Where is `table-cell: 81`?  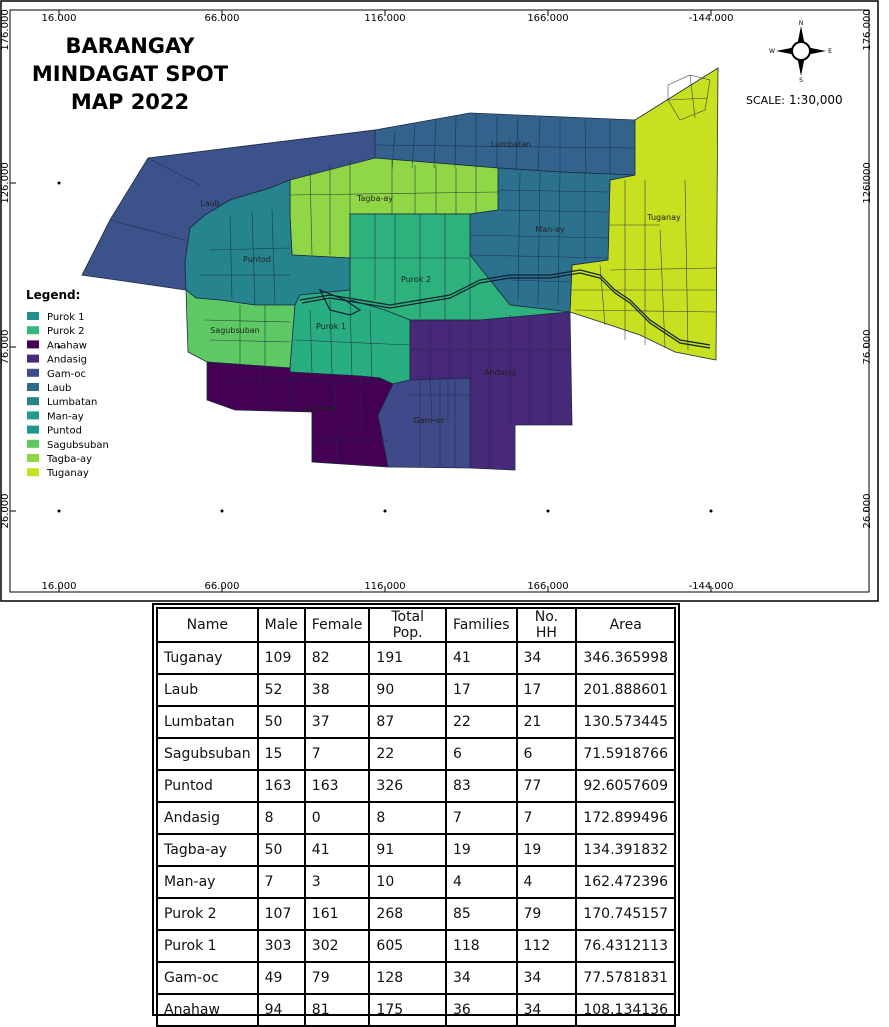 table-cell: 81 is located at coordinates (337, 1010).